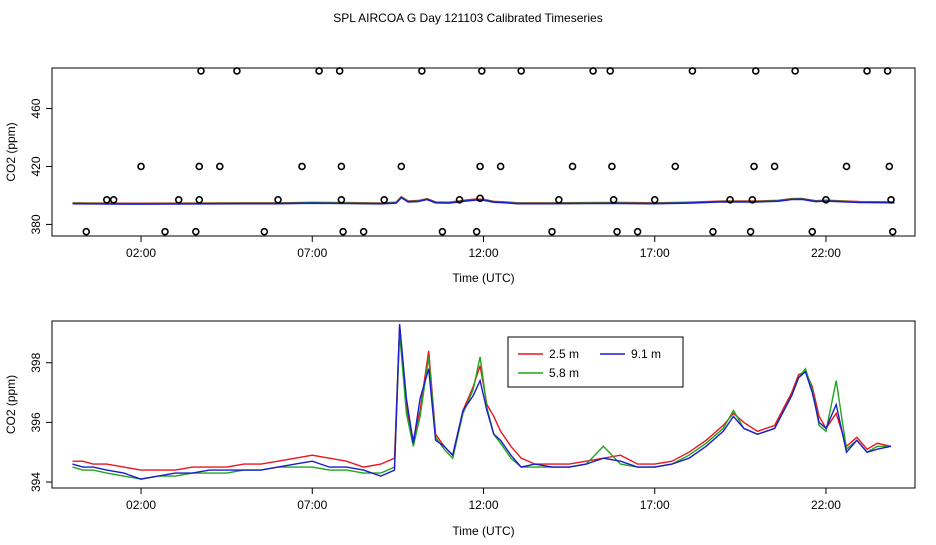 The height and width of the screenshot is (545, 936). I want to click on top-y-axis-title: CO2 (ppm), so click(11, 151).